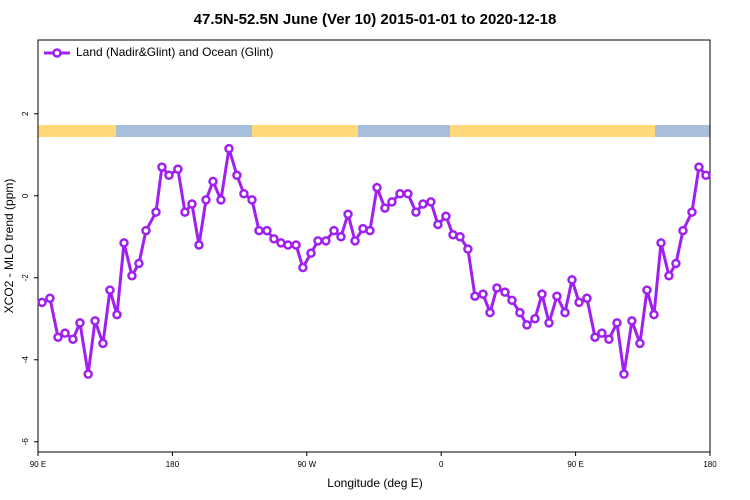  I want to click on y-tick-label: -4, so click(25, 360).